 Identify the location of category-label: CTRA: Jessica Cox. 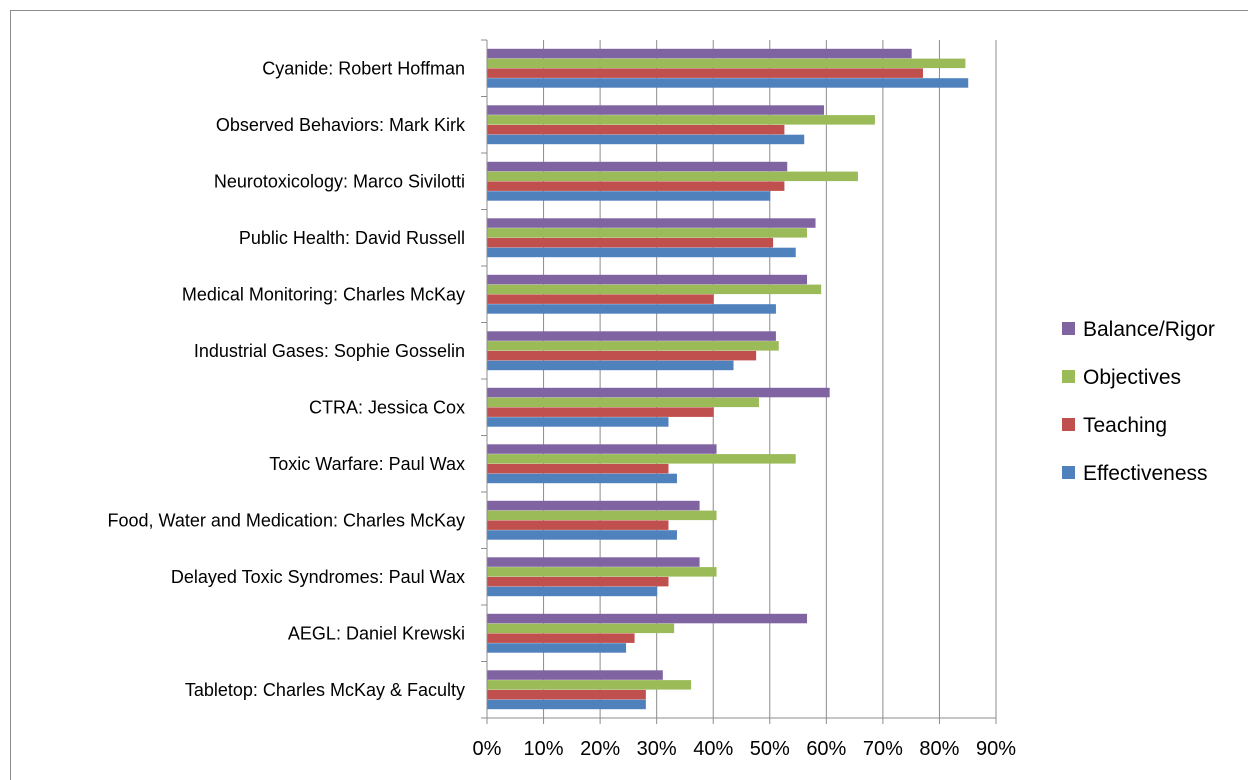
(387, 407).